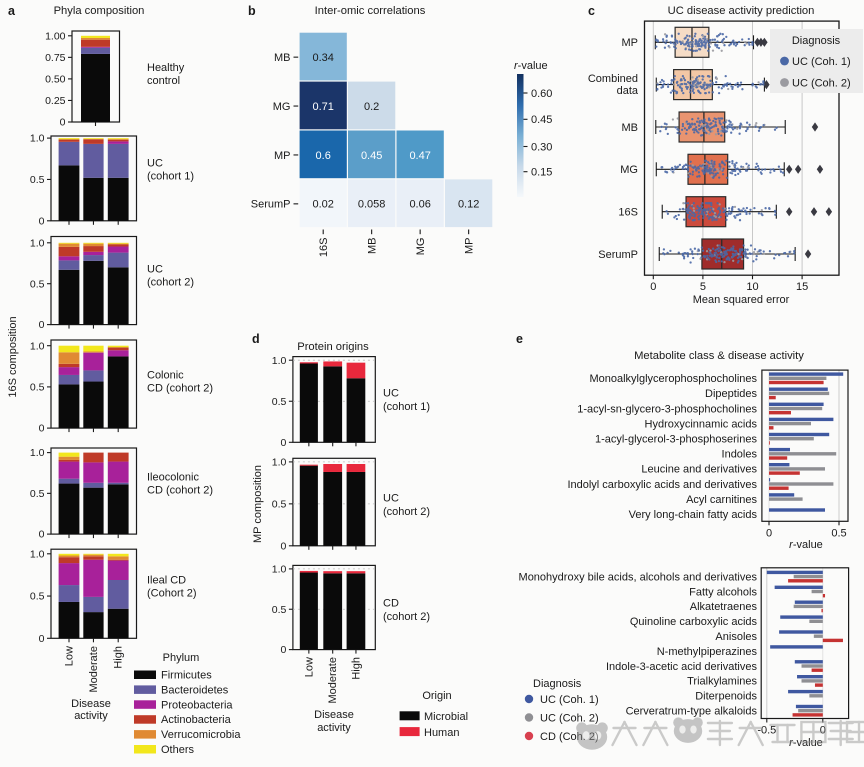 The height and width of the screenshot is (767, 864). What do you see at coordinates (371, 107) in the screenshot?
I see `svg-text: 0.2` at bounding box center [371, 107].